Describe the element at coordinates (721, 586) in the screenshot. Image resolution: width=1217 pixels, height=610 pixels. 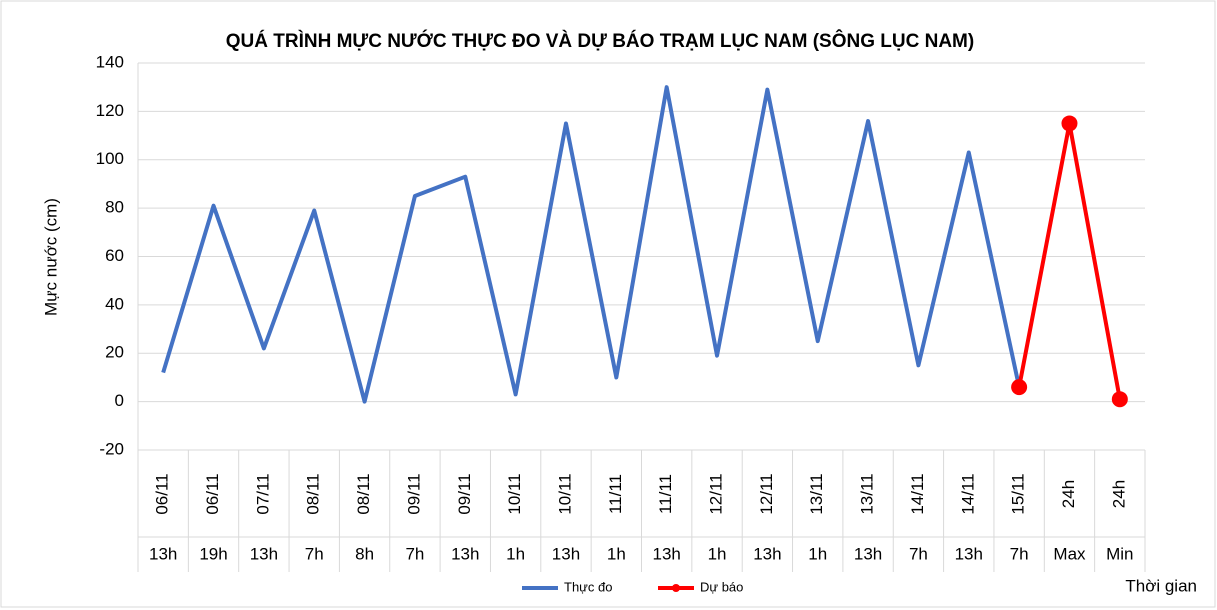
I see `legend-label: Dự báo` at that location.